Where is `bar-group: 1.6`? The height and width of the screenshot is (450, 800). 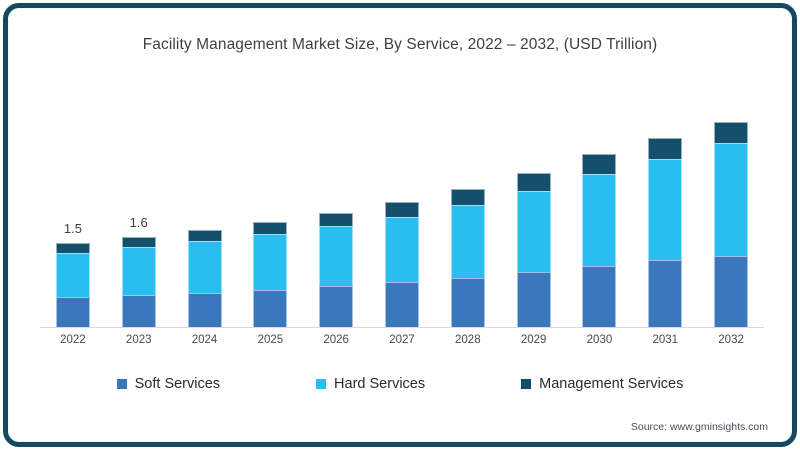 bar-group: 1.6 is located at coordinates (138, 271).